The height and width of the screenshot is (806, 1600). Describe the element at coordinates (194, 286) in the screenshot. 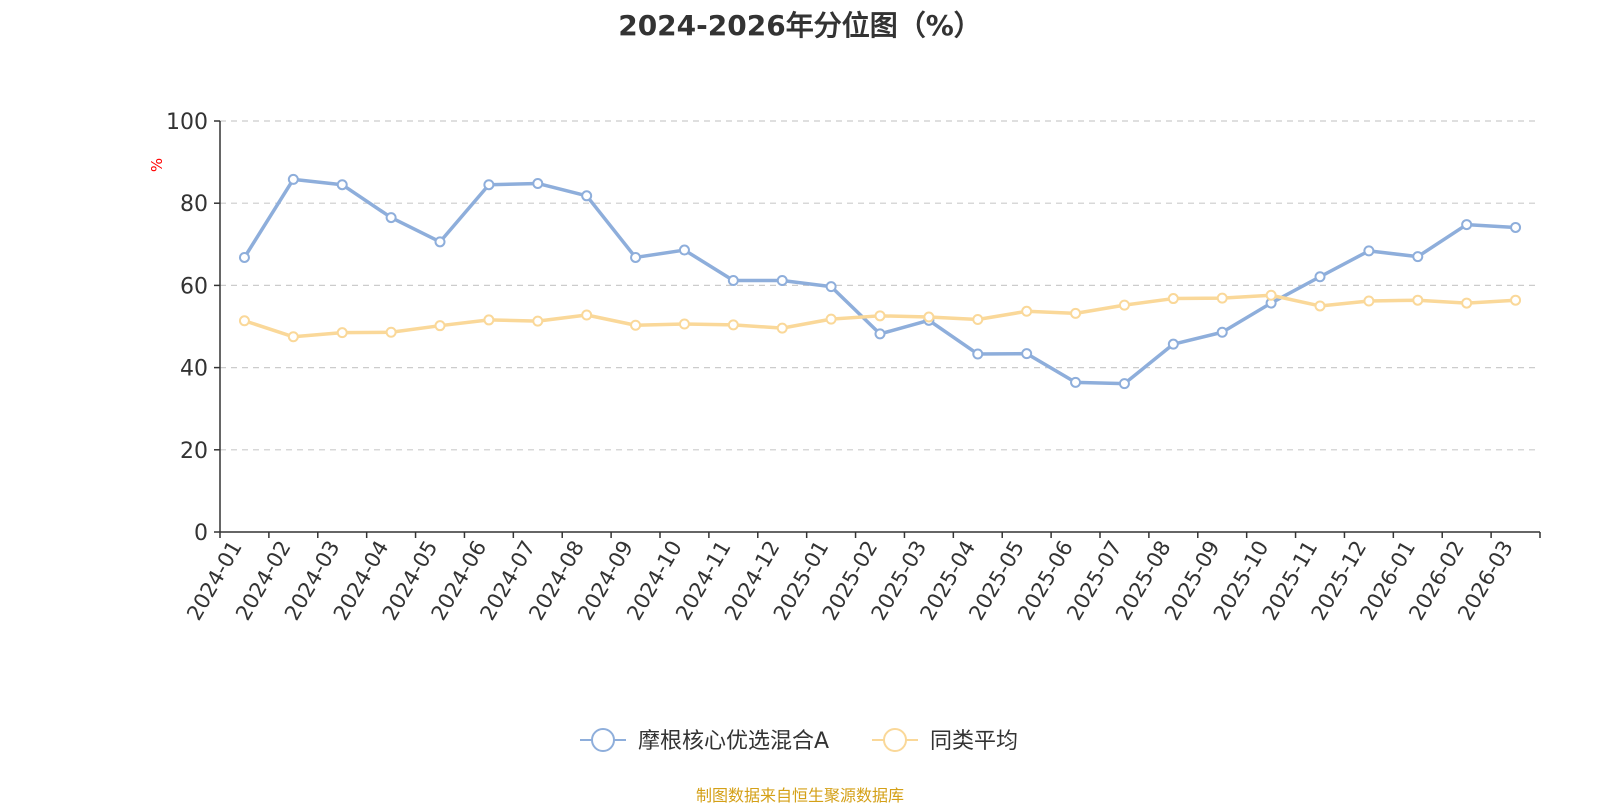

I see `y-tick-label: 60` at that location.